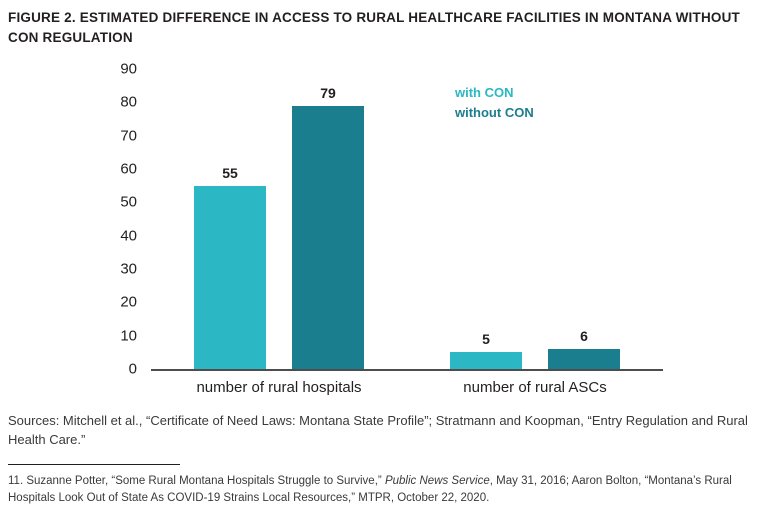  What do you see at coordinates (484, 93) in the screenshot?
I see `legend-item-with-con: with CON` at bounding box center [484, 93].